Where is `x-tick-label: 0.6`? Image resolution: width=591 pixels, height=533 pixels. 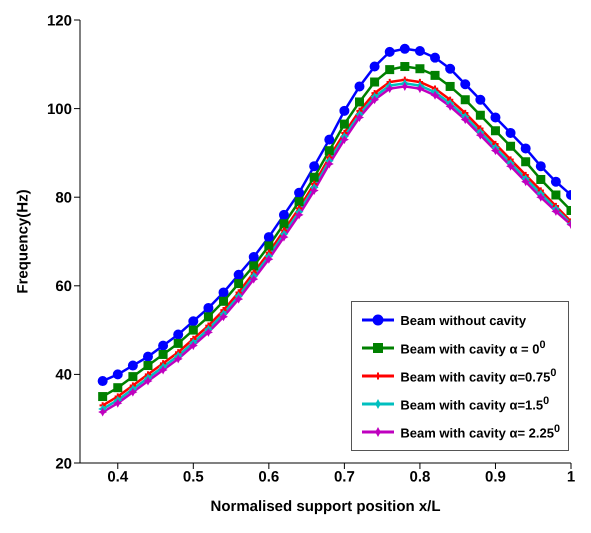
x-tick-label: 0.6 is located at coordinates (269, 477).